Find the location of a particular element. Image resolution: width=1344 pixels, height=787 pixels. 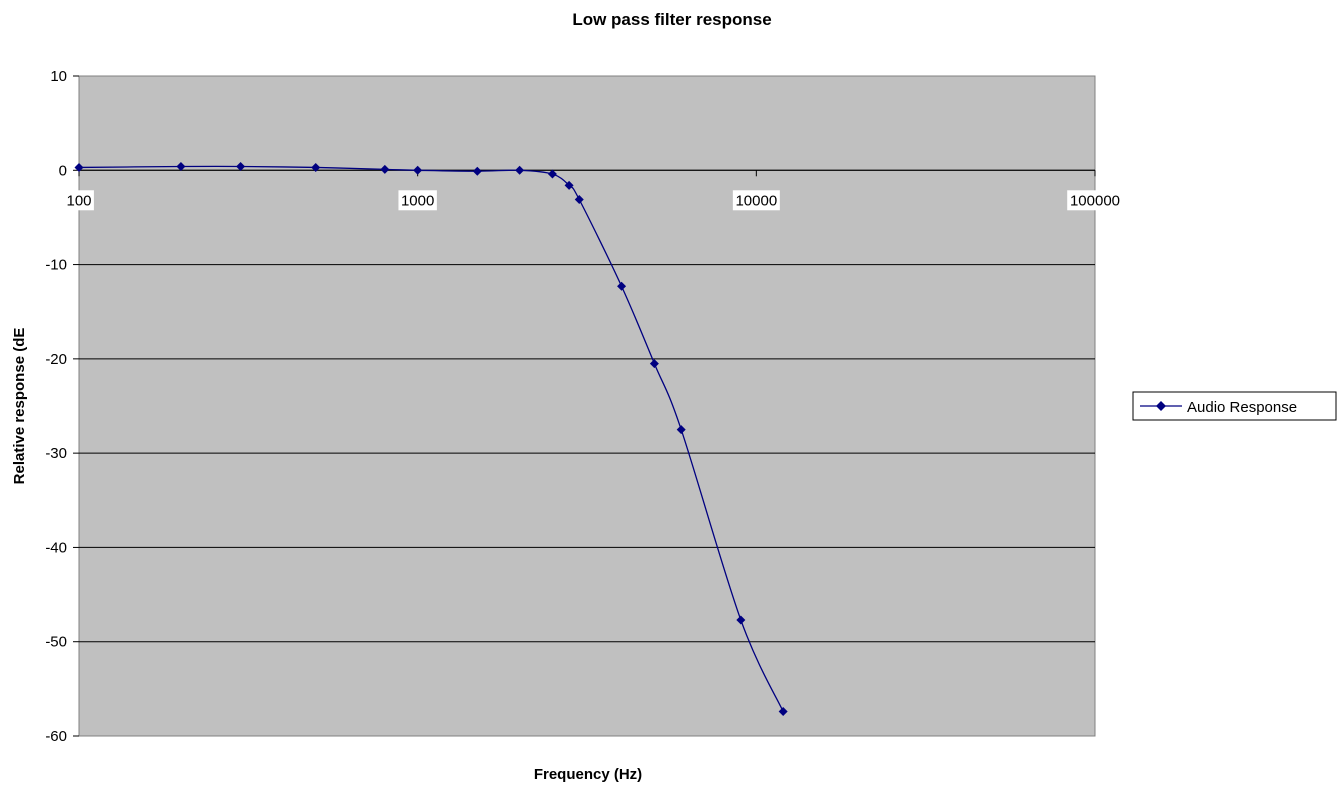

legend: Audio Response is located at coordinates (1234, 406).